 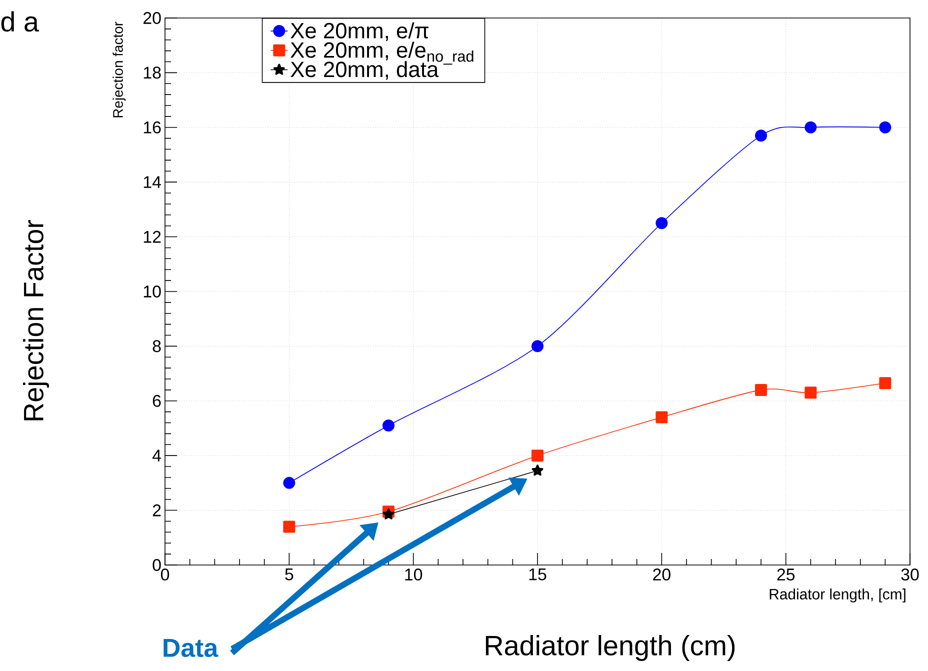 I want to click on y-tick-label: 16, so click(x=152, y=127).